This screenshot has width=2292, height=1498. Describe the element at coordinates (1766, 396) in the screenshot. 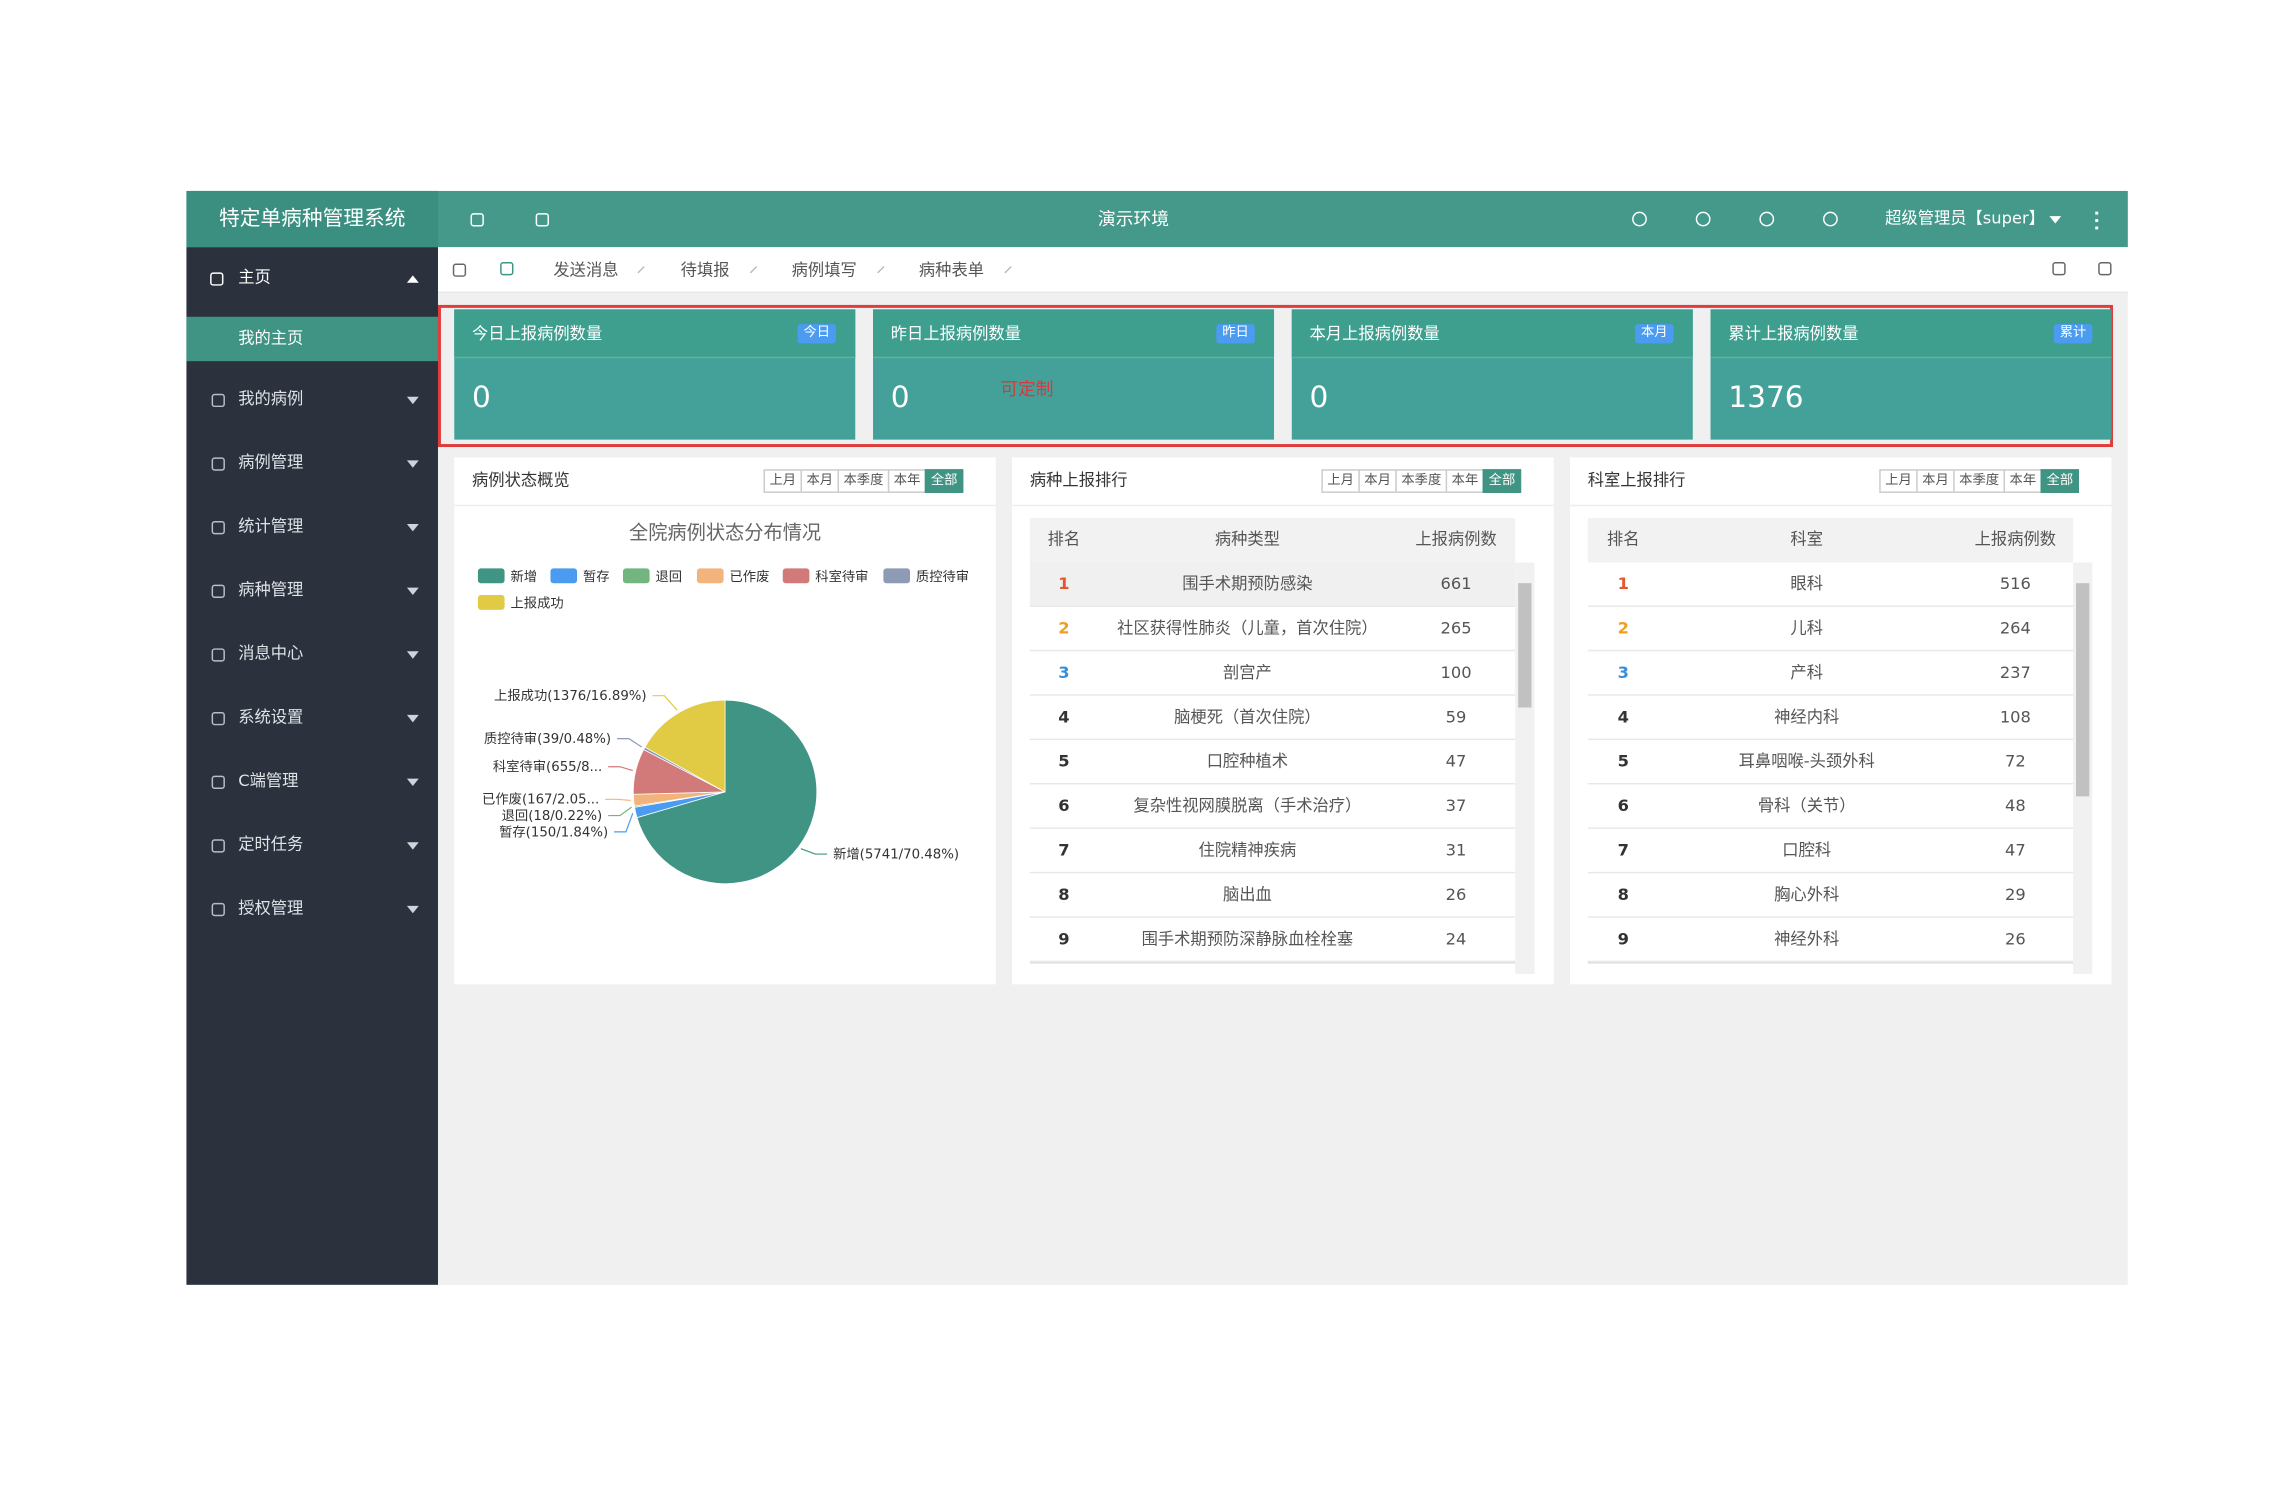

I see `stat-card-value: 1376` at that location.